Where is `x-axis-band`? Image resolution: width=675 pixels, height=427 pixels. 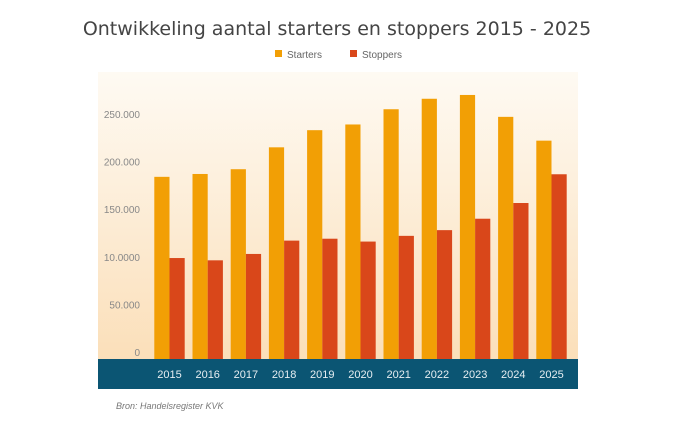 x-axis-band is located at coordinates (338, 374).